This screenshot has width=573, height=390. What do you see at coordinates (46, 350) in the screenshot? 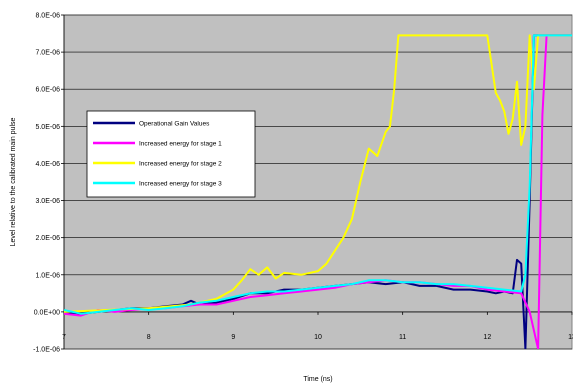
I see `y-tick-label: -1.0E-06` at bounding box center [46, 350].